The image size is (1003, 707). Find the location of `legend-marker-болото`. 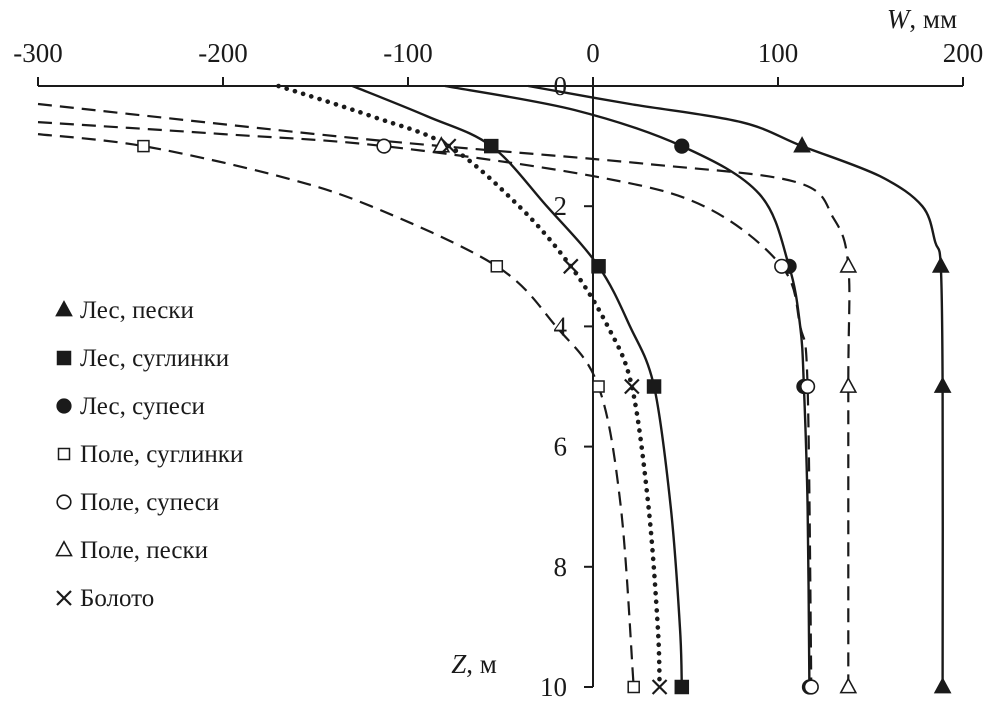

legend-marker-болото is located at coordinates (64, 598).